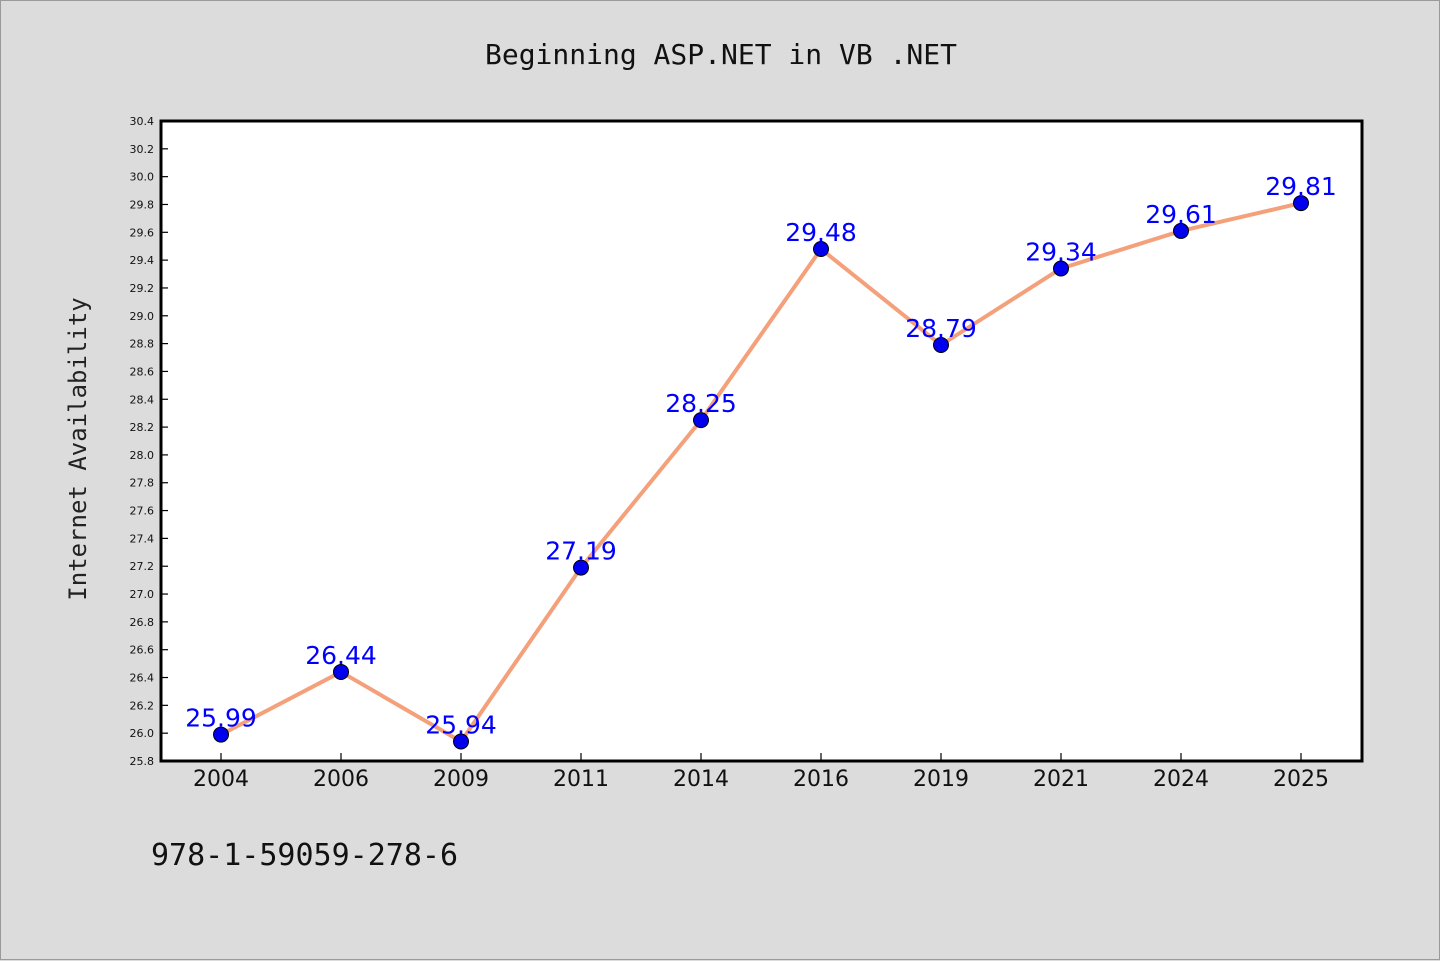 The height and width of the screenshot is (961, 1440). Describe the element at coordinates (1301, 779) in the screenshot. I see `x-tick-label: 2025` at that location.